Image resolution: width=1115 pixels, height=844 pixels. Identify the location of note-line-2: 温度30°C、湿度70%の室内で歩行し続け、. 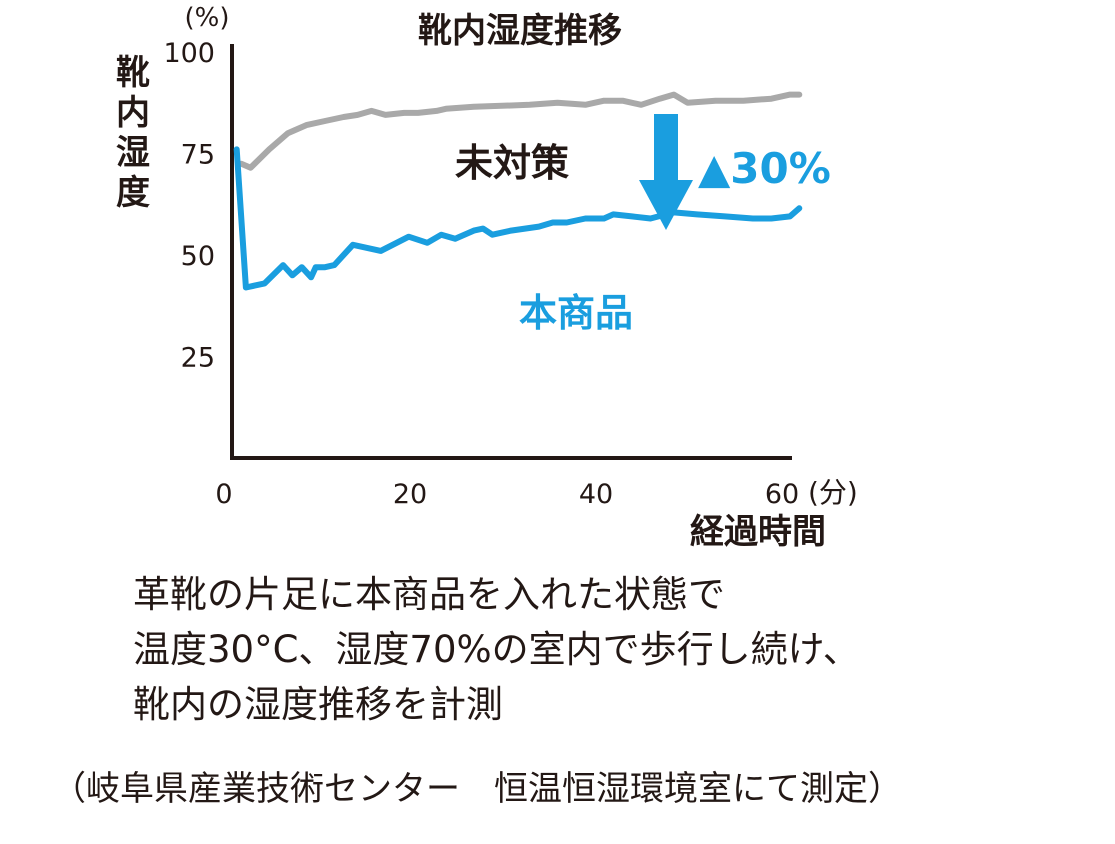
(496, 649).